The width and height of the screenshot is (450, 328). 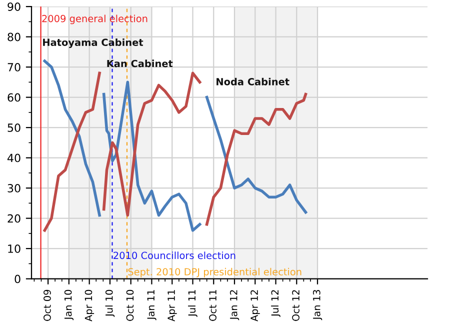 I want to click on x-tick-label: Jul 12, so click(x=275, y=303).